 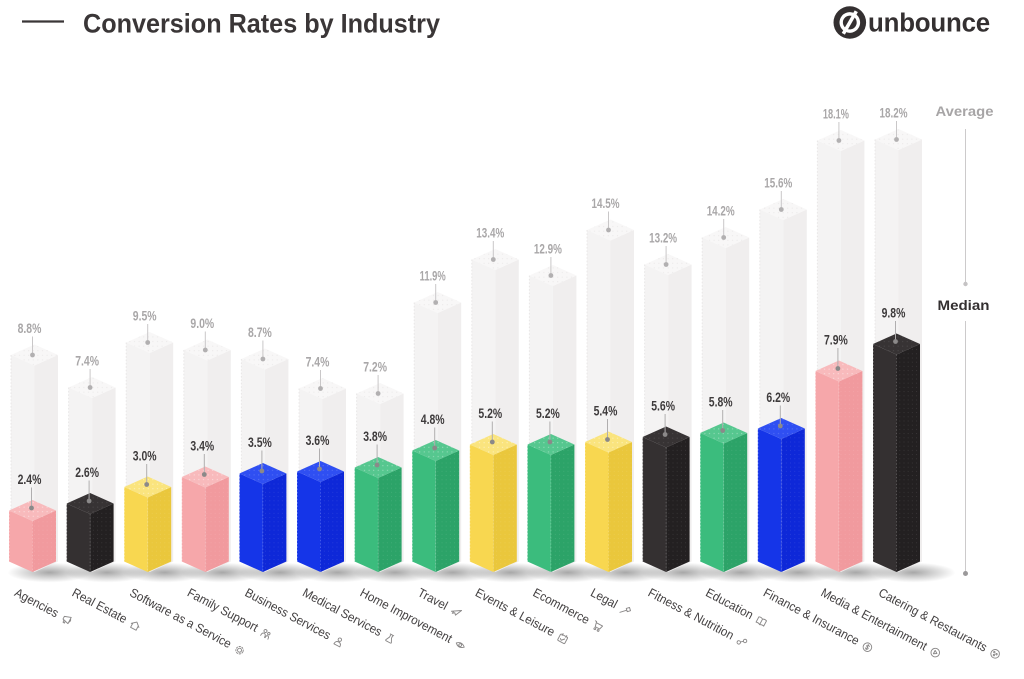 What do you see at coordinates (490, 233) in the screenshot?
I see `svg-text: 13.4%` at bounding box center [490, 233].